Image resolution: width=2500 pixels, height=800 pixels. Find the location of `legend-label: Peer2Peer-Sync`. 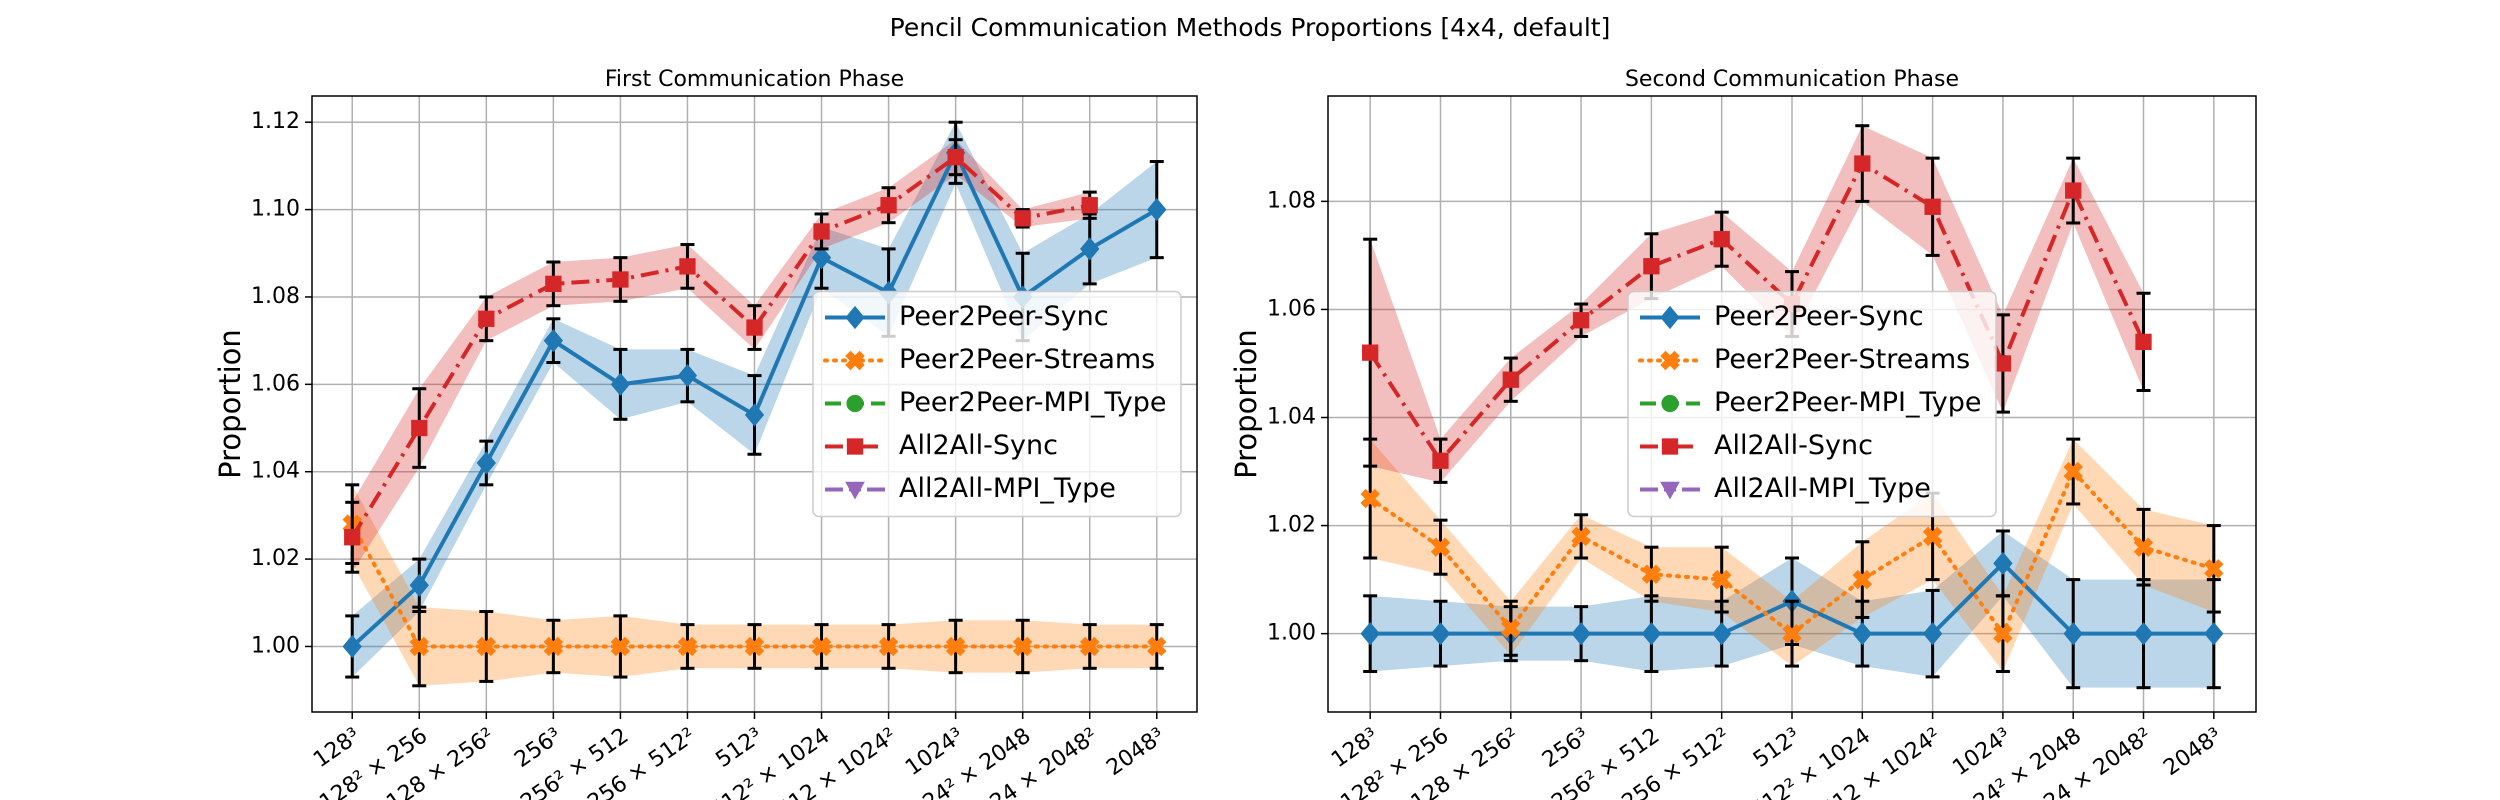

legend-label: Peer2Peer-Sync is located at coordinates (1819, 316).